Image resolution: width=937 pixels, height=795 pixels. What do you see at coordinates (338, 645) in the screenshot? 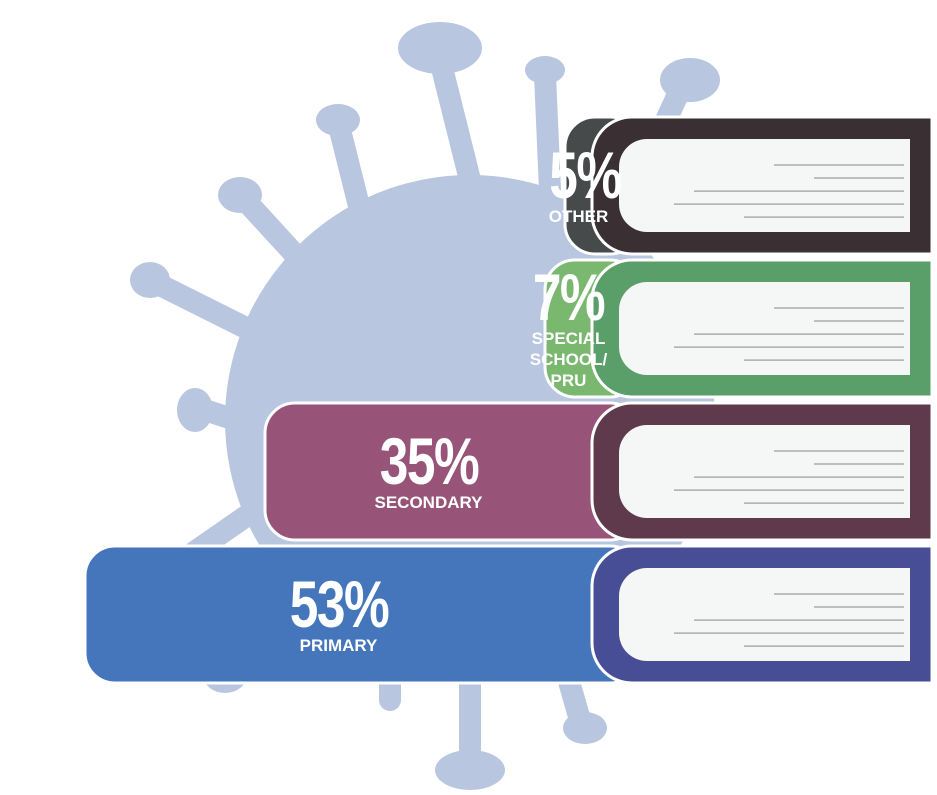
I see `category-label: PRIMARY` at bounding box center [338, 645].